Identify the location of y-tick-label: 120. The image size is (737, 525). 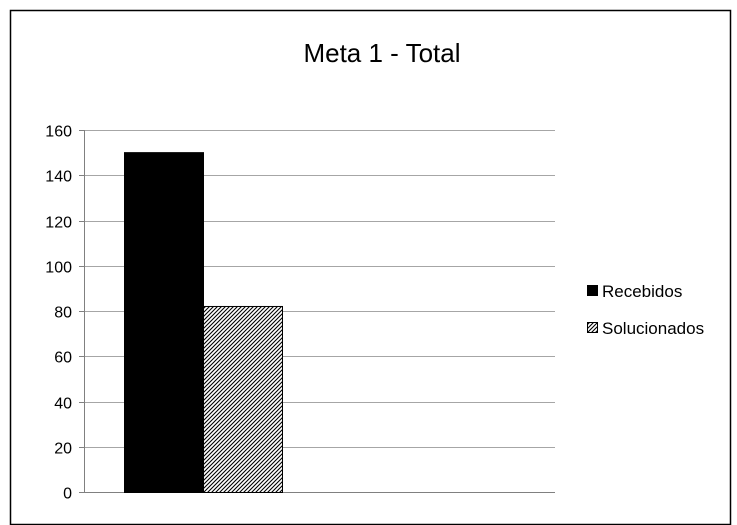
(58, 223).